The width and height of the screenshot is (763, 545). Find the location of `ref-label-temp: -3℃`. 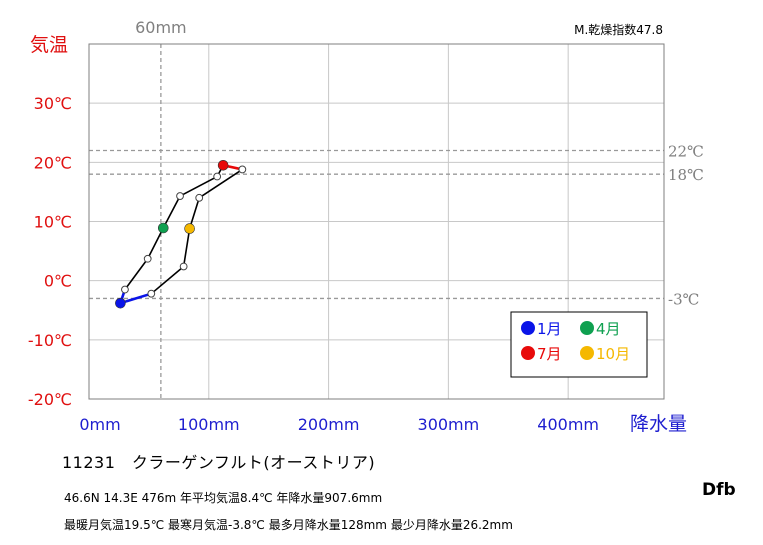

ref-label-temp: -3℃ is located at coordinates (683, 299).